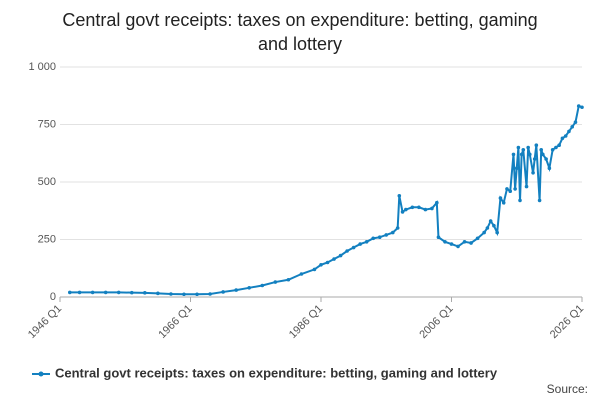 This screenshot has height=400, width=600. What do you see at coordinates (45, 322) in the screenshot?
I see `x-tick-label: 1946 Q1` at bounding box center [45, 322].